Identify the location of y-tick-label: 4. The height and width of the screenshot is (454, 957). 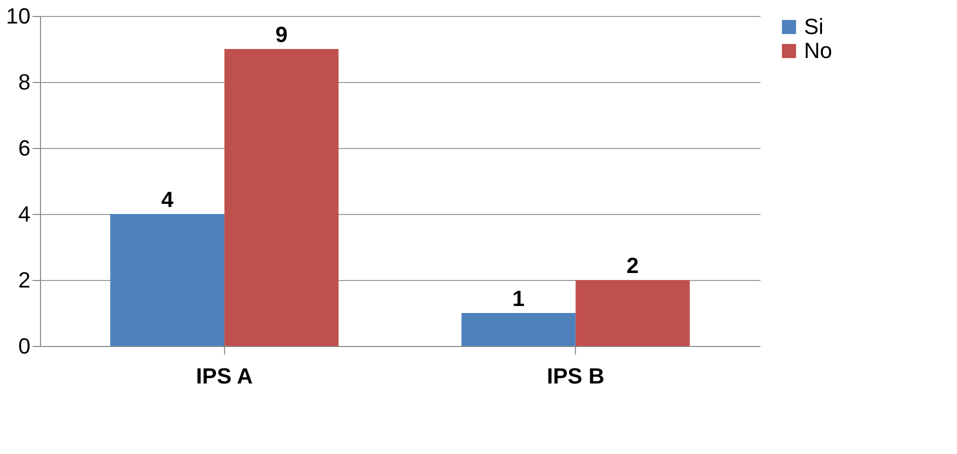
(24, 214).